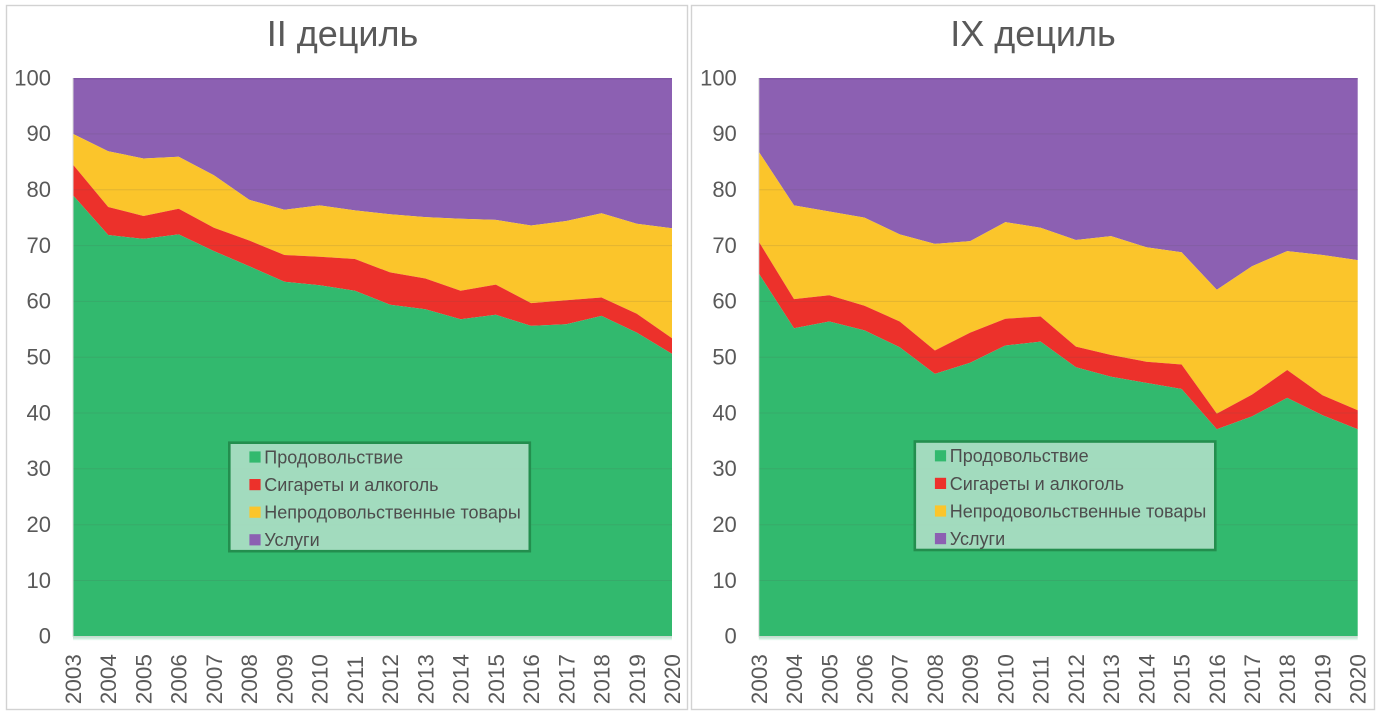  What do you see at coordinates (343, 33) in the screenshot?
I see `svg-text: II дециль` at bounding box center [343, 33].